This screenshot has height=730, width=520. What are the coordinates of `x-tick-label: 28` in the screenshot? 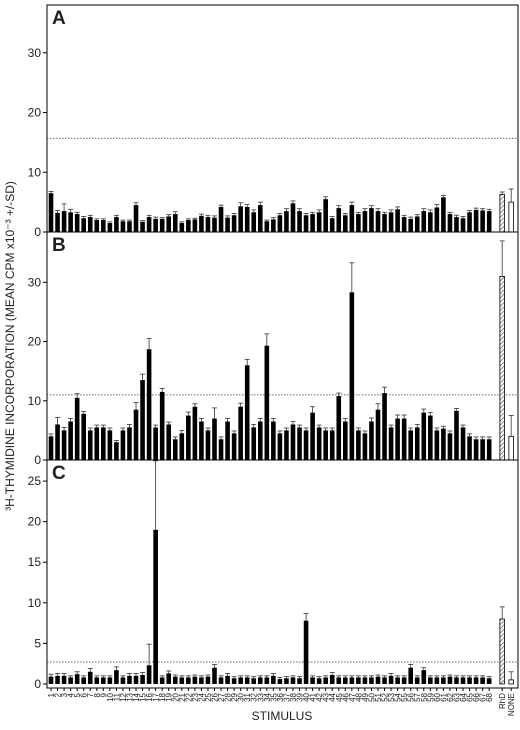 It's located at (228, 696).